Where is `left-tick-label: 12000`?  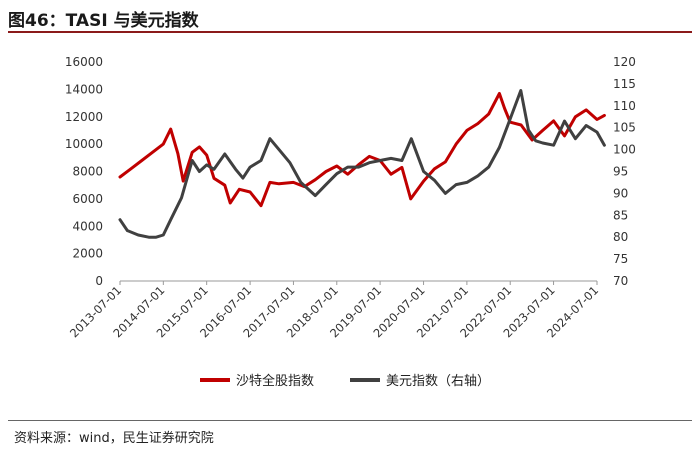
left-tick-label: 12000 is located at coordinates (84, 117).